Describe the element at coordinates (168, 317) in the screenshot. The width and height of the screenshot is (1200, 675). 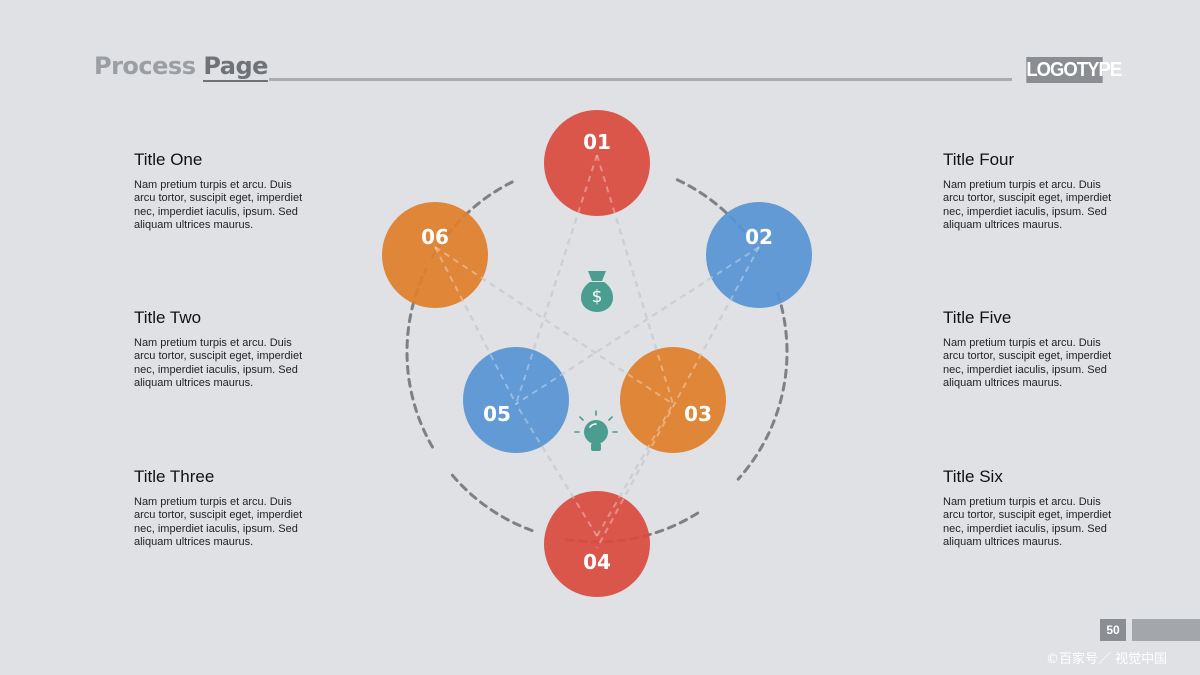
I see `block-title: Title Two` at that location.